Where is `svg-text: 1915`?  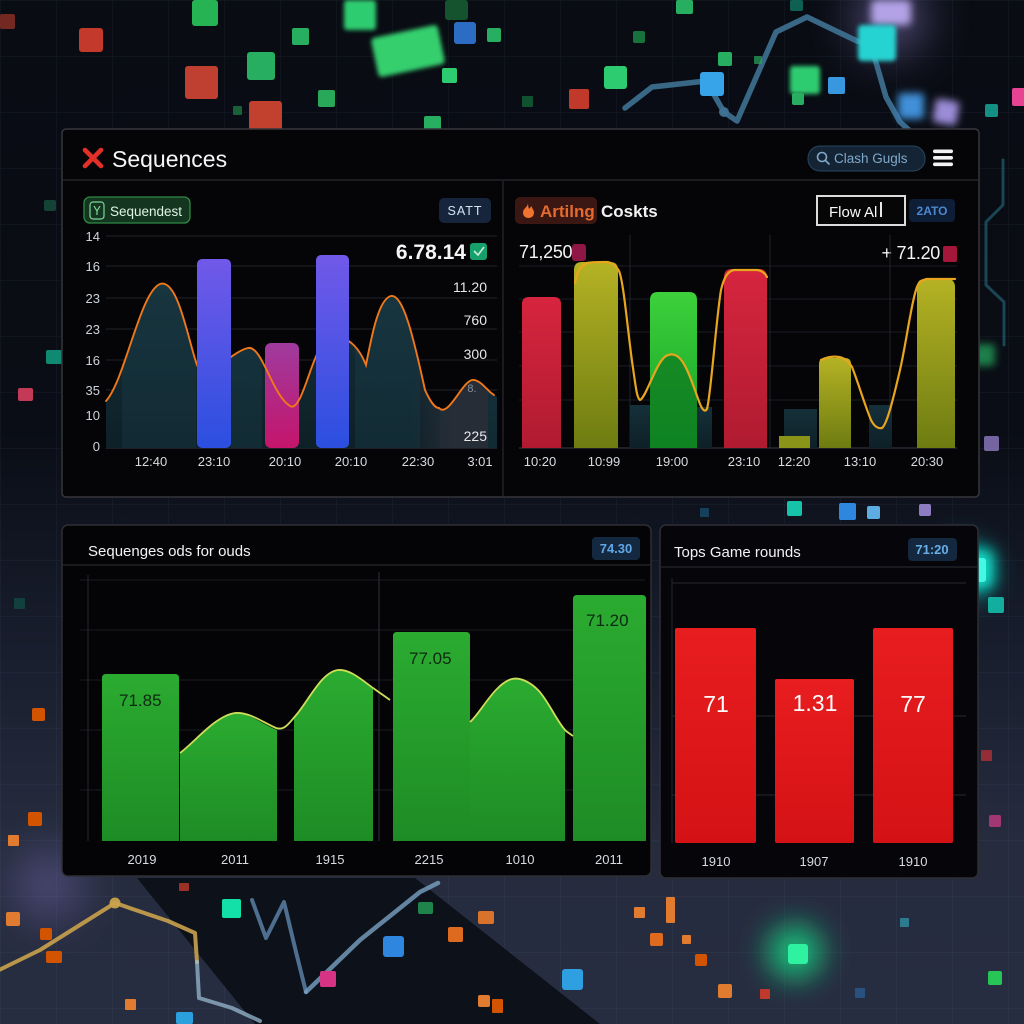 svg-text: 1915 is located at coordinates (330, 859).